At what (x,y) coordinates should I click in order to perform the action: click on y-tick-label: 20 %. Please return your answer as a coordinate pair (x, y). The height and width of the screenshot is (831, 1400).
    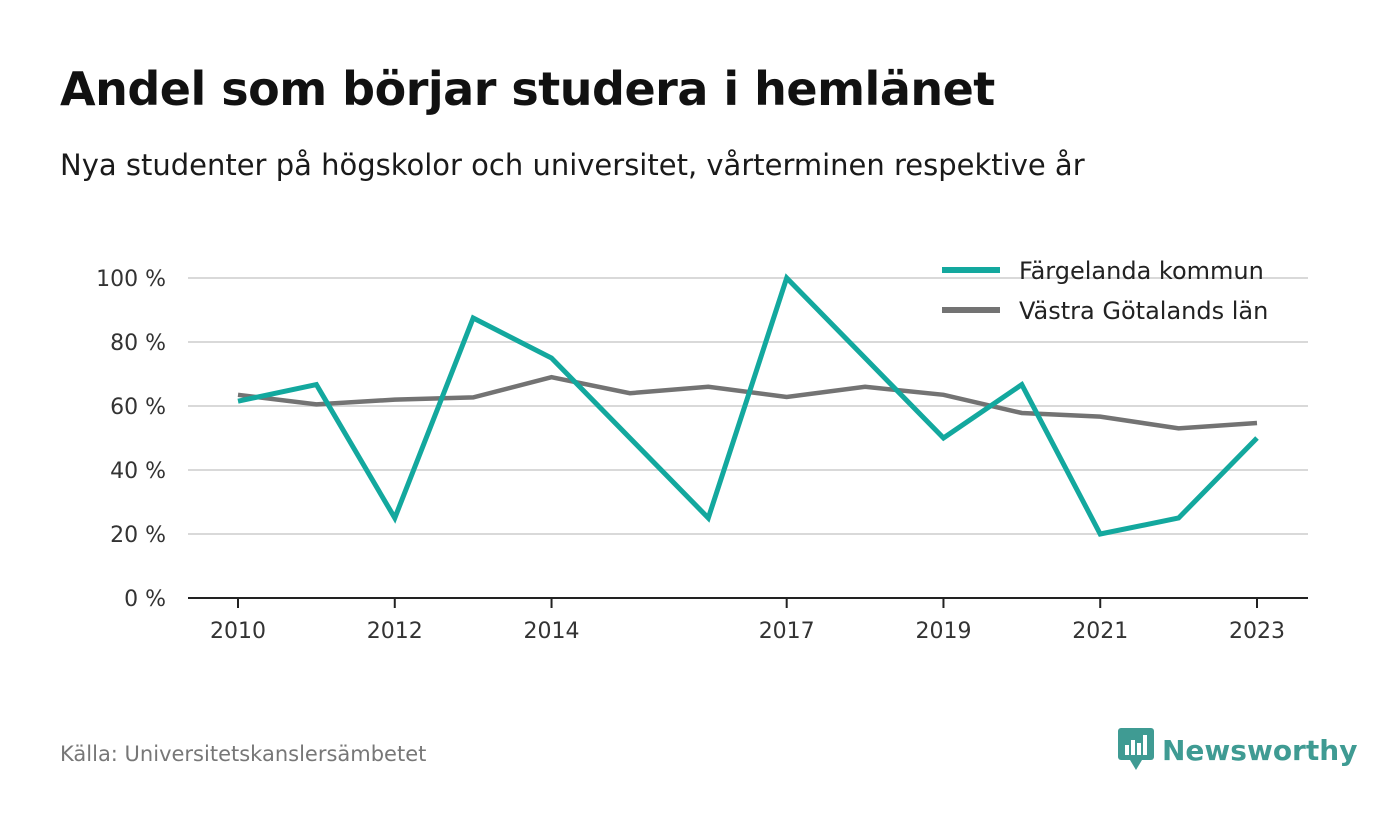
    Looking at the image, I should click on (138, 535).